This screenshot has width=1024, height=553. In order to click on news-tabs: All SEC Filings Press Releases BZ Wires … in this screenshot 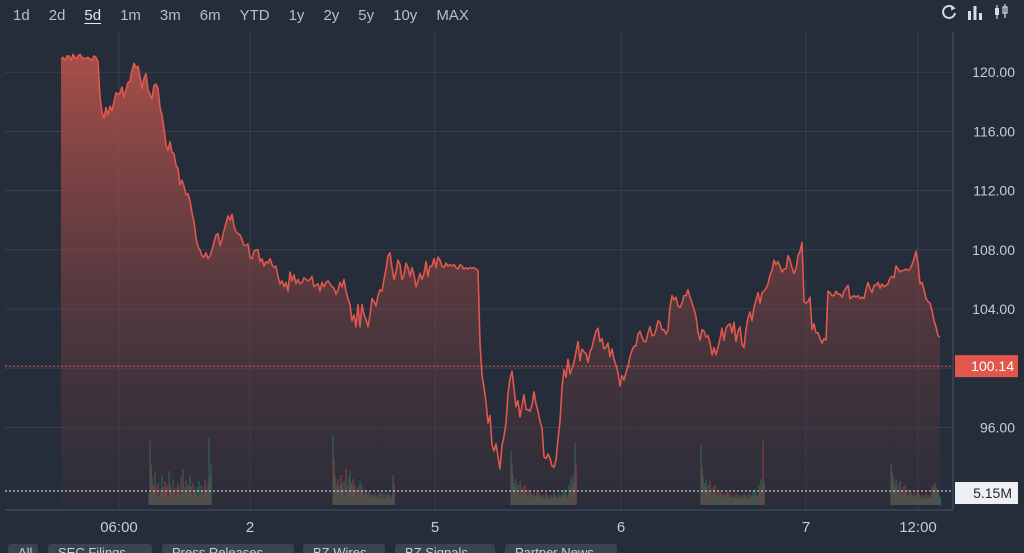, I will do `click(512, 548)`.